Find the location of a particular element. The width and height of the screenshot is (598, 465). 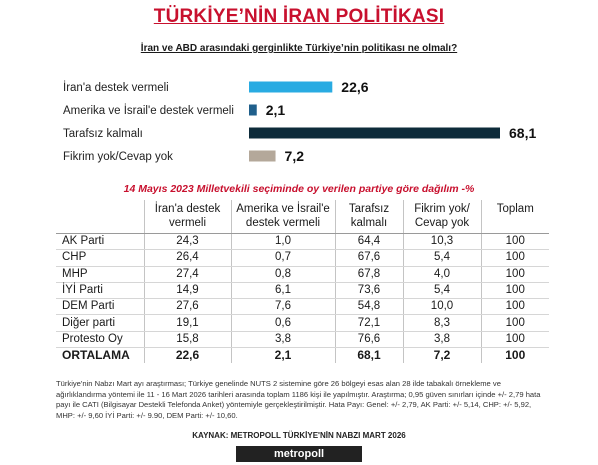

usa-israel-cell: 7,6 is located at coordinates (282, 307).